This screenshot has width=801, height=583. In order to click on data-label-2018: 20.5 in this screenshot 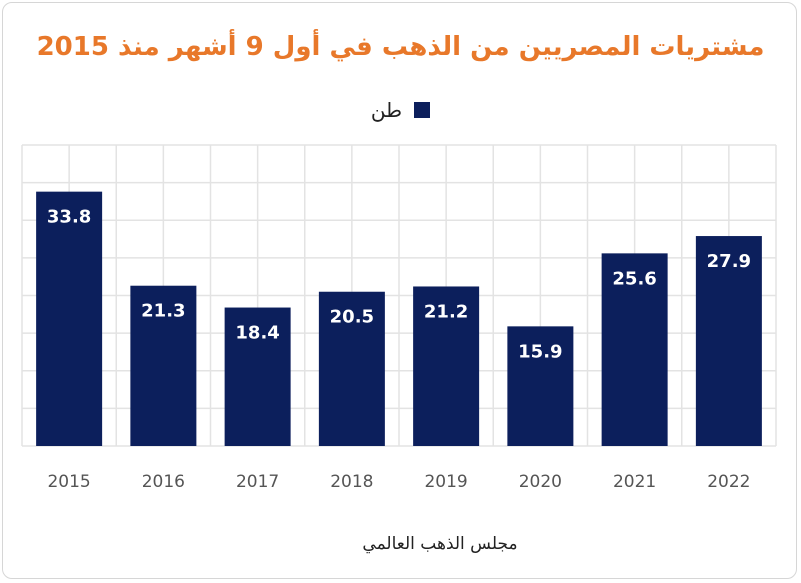, I will do `click(352, 317)`.